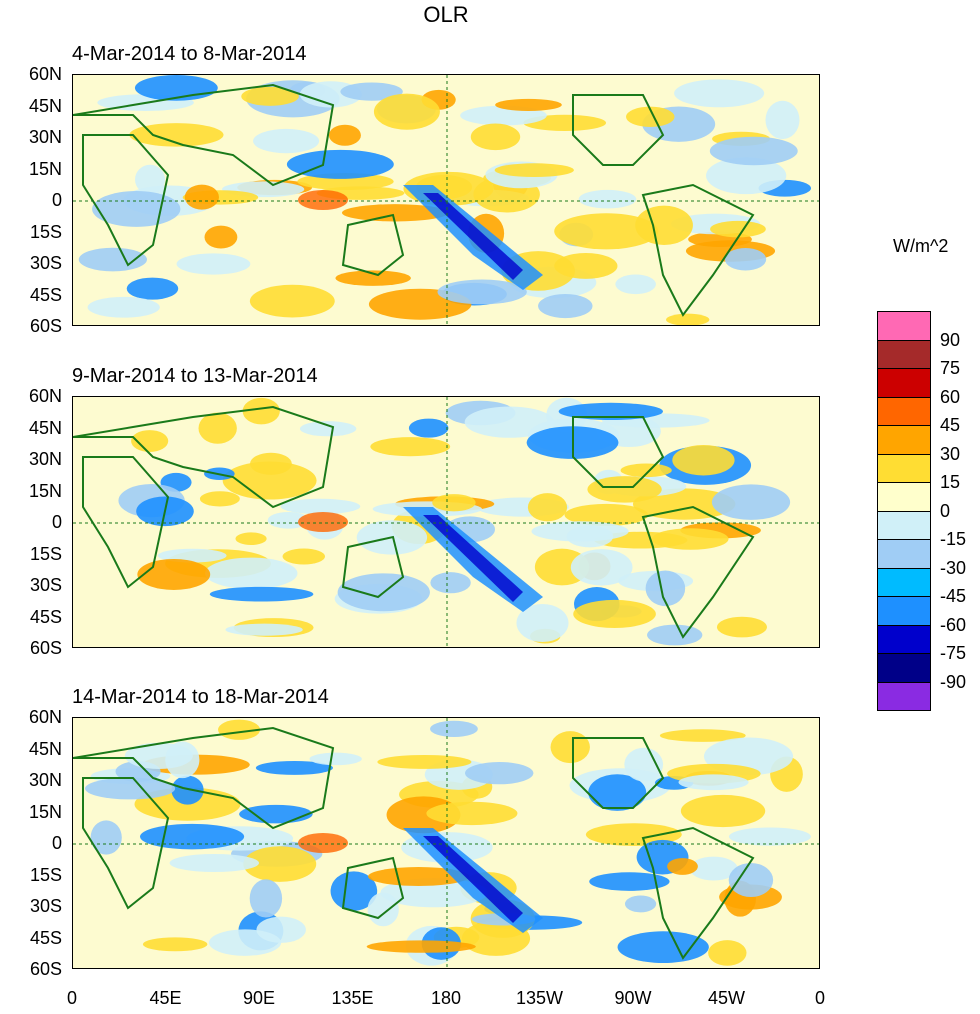 This screenshot has height=1014, width=980. Describe the element at coordinates (200, 697) in the screenshot. I see `panel-title: 14-Mar-2014 to 18-Mar-2014` at that location.